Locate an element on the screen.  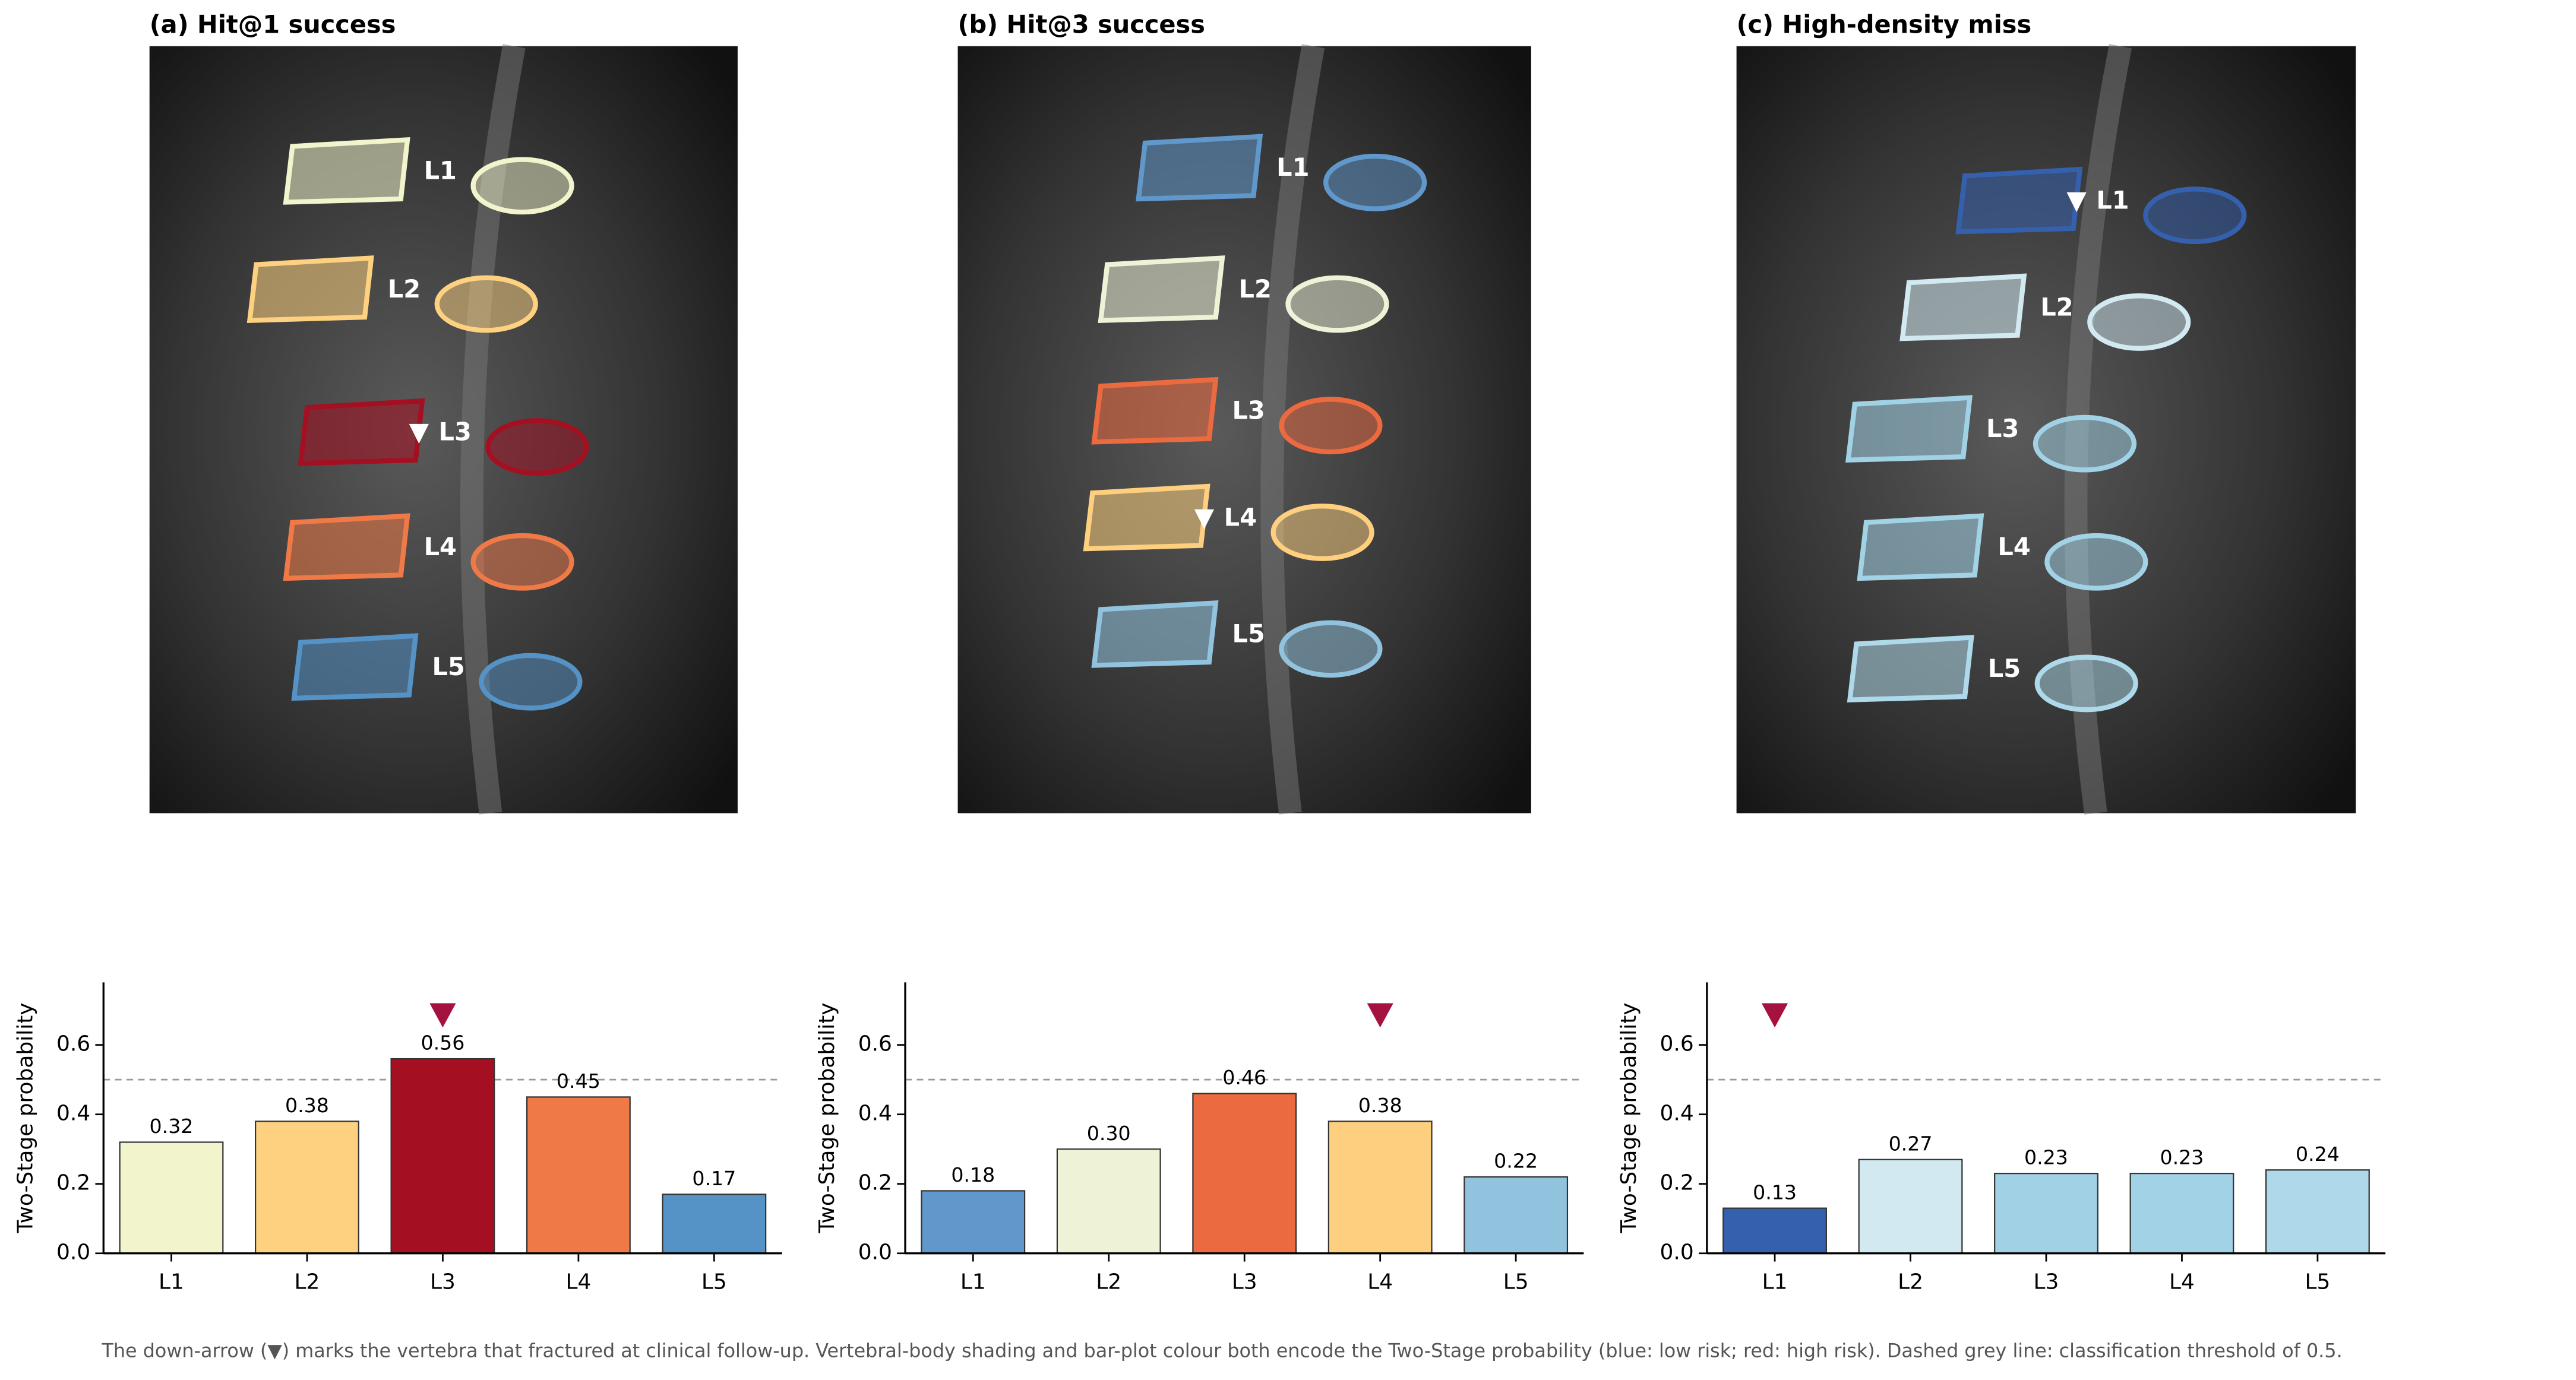
value-label: 0.13 is located at coordinates (1775, 1192).